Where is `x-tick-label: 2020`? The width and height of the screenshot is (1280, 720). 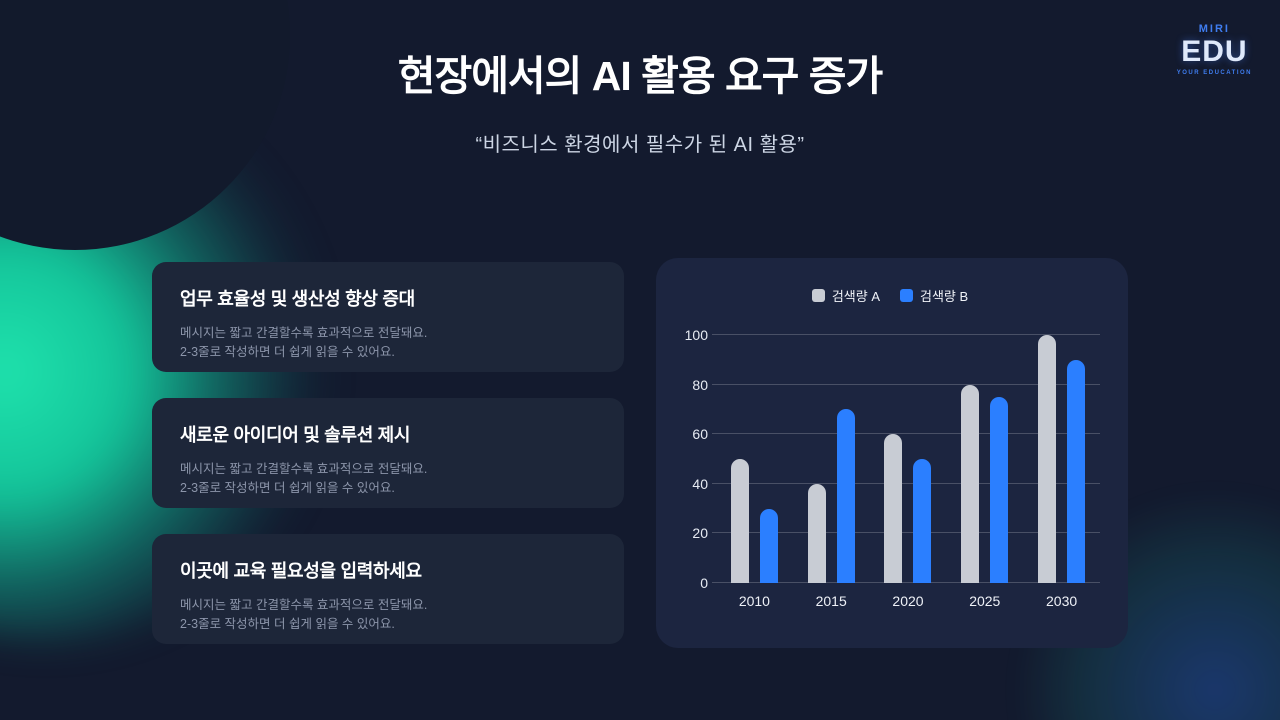 x-tick-label: 2020 is located at coordinates (908, 601).